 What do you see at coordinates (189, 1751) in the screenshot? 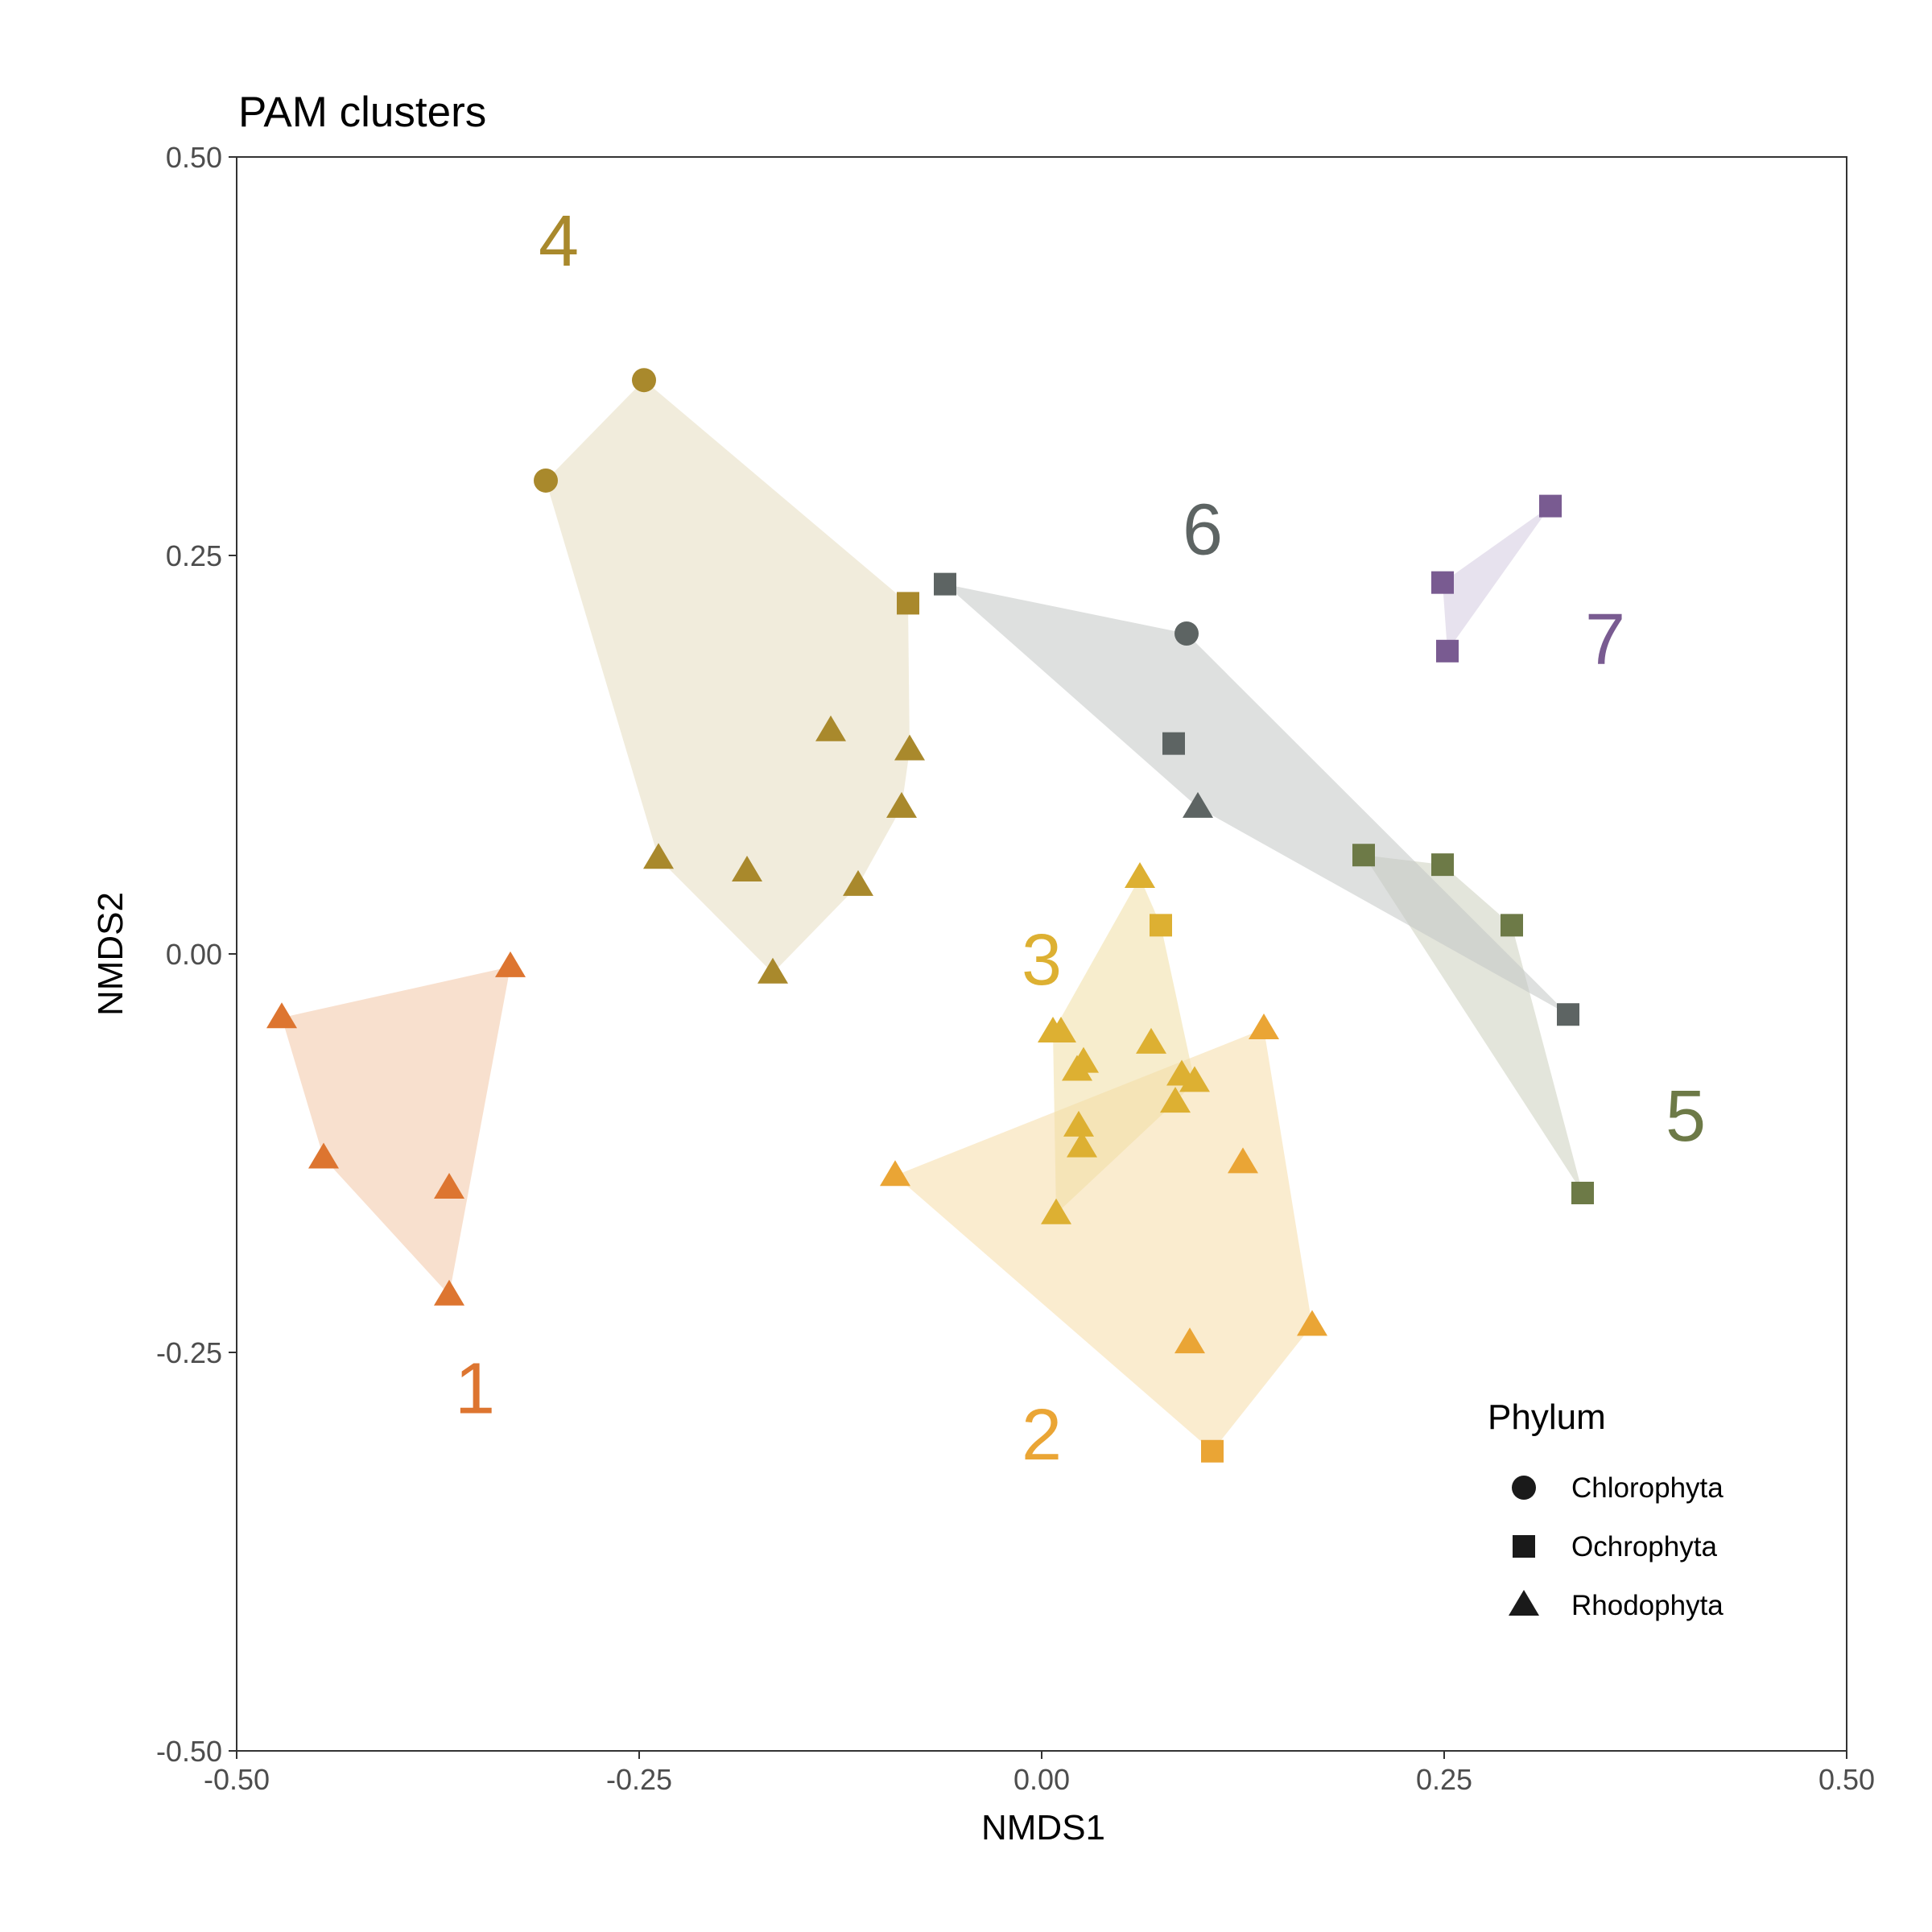
I see `y-tick-label: -0.50` at bounding box center [189, 1751].